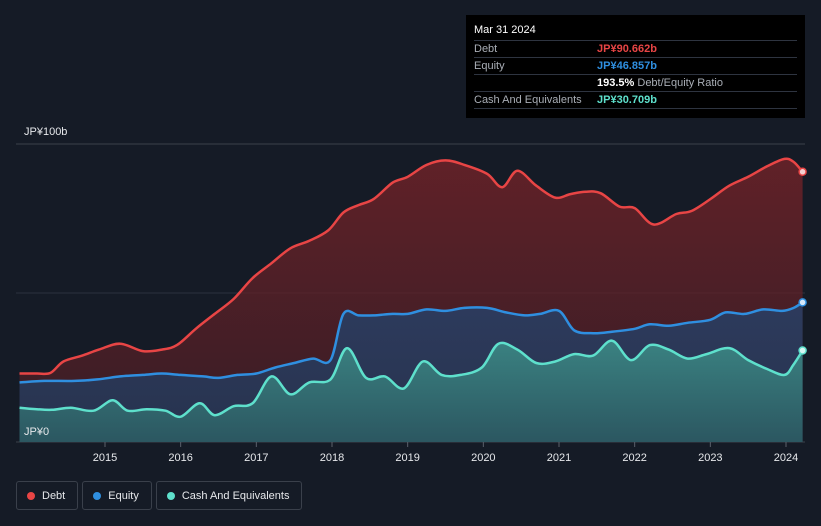 The height and width of the screenshot is (526, 821). What do you see at coordinates (627, 66) in the screenshot?
I see `tooltip-value: JP¥46.857b` at bounding box center [627, 66].